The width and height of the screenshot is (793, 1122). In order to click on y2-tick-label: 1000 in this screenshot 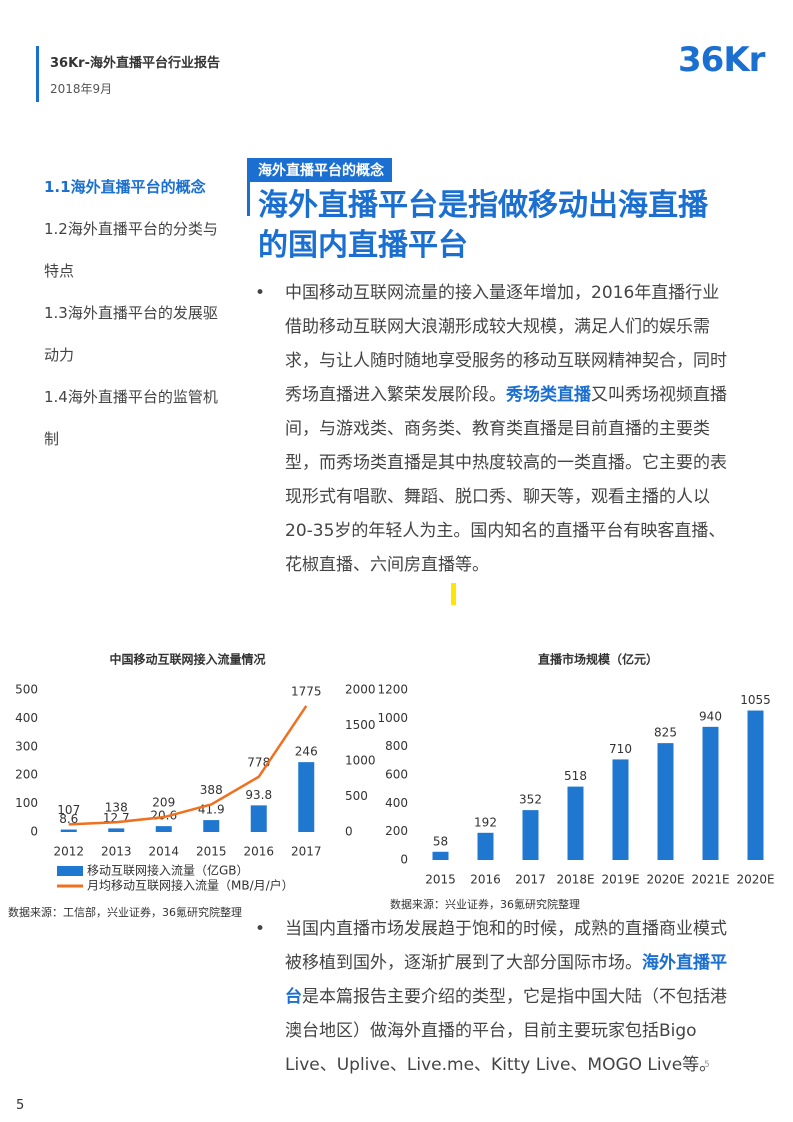, I will do `click(360, 761)`.